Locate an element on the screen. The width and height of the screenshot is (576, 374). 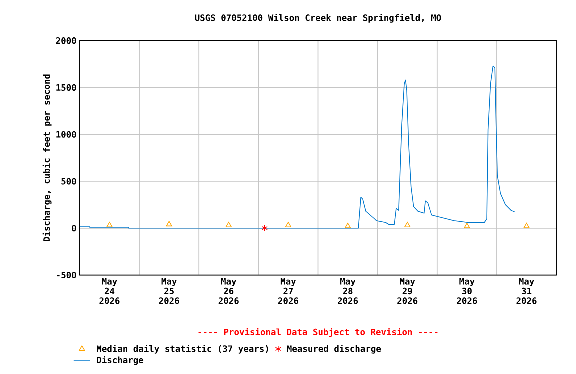
y-tick-label: 1000 is located at coordinates (66, 135).